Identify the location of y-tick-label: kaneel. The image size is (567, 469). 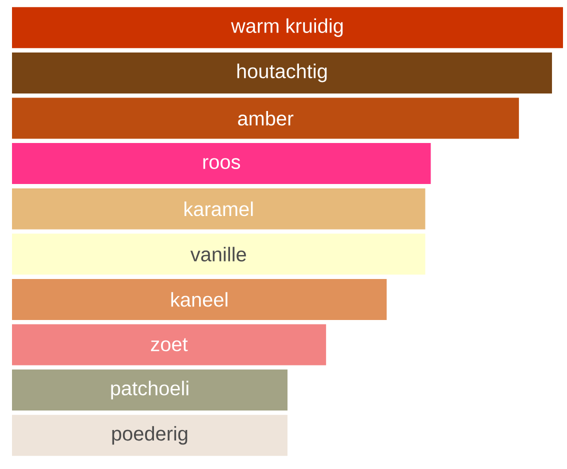
(199, 299).